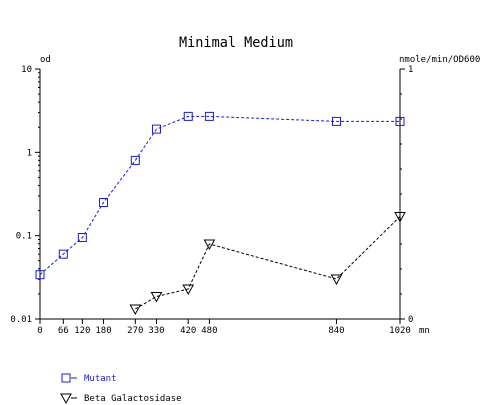  What do you see at coordinates (24, 237) in the screenshot?
I see `left-y-tick-label: 0.1` at bounding box center [24, 237].